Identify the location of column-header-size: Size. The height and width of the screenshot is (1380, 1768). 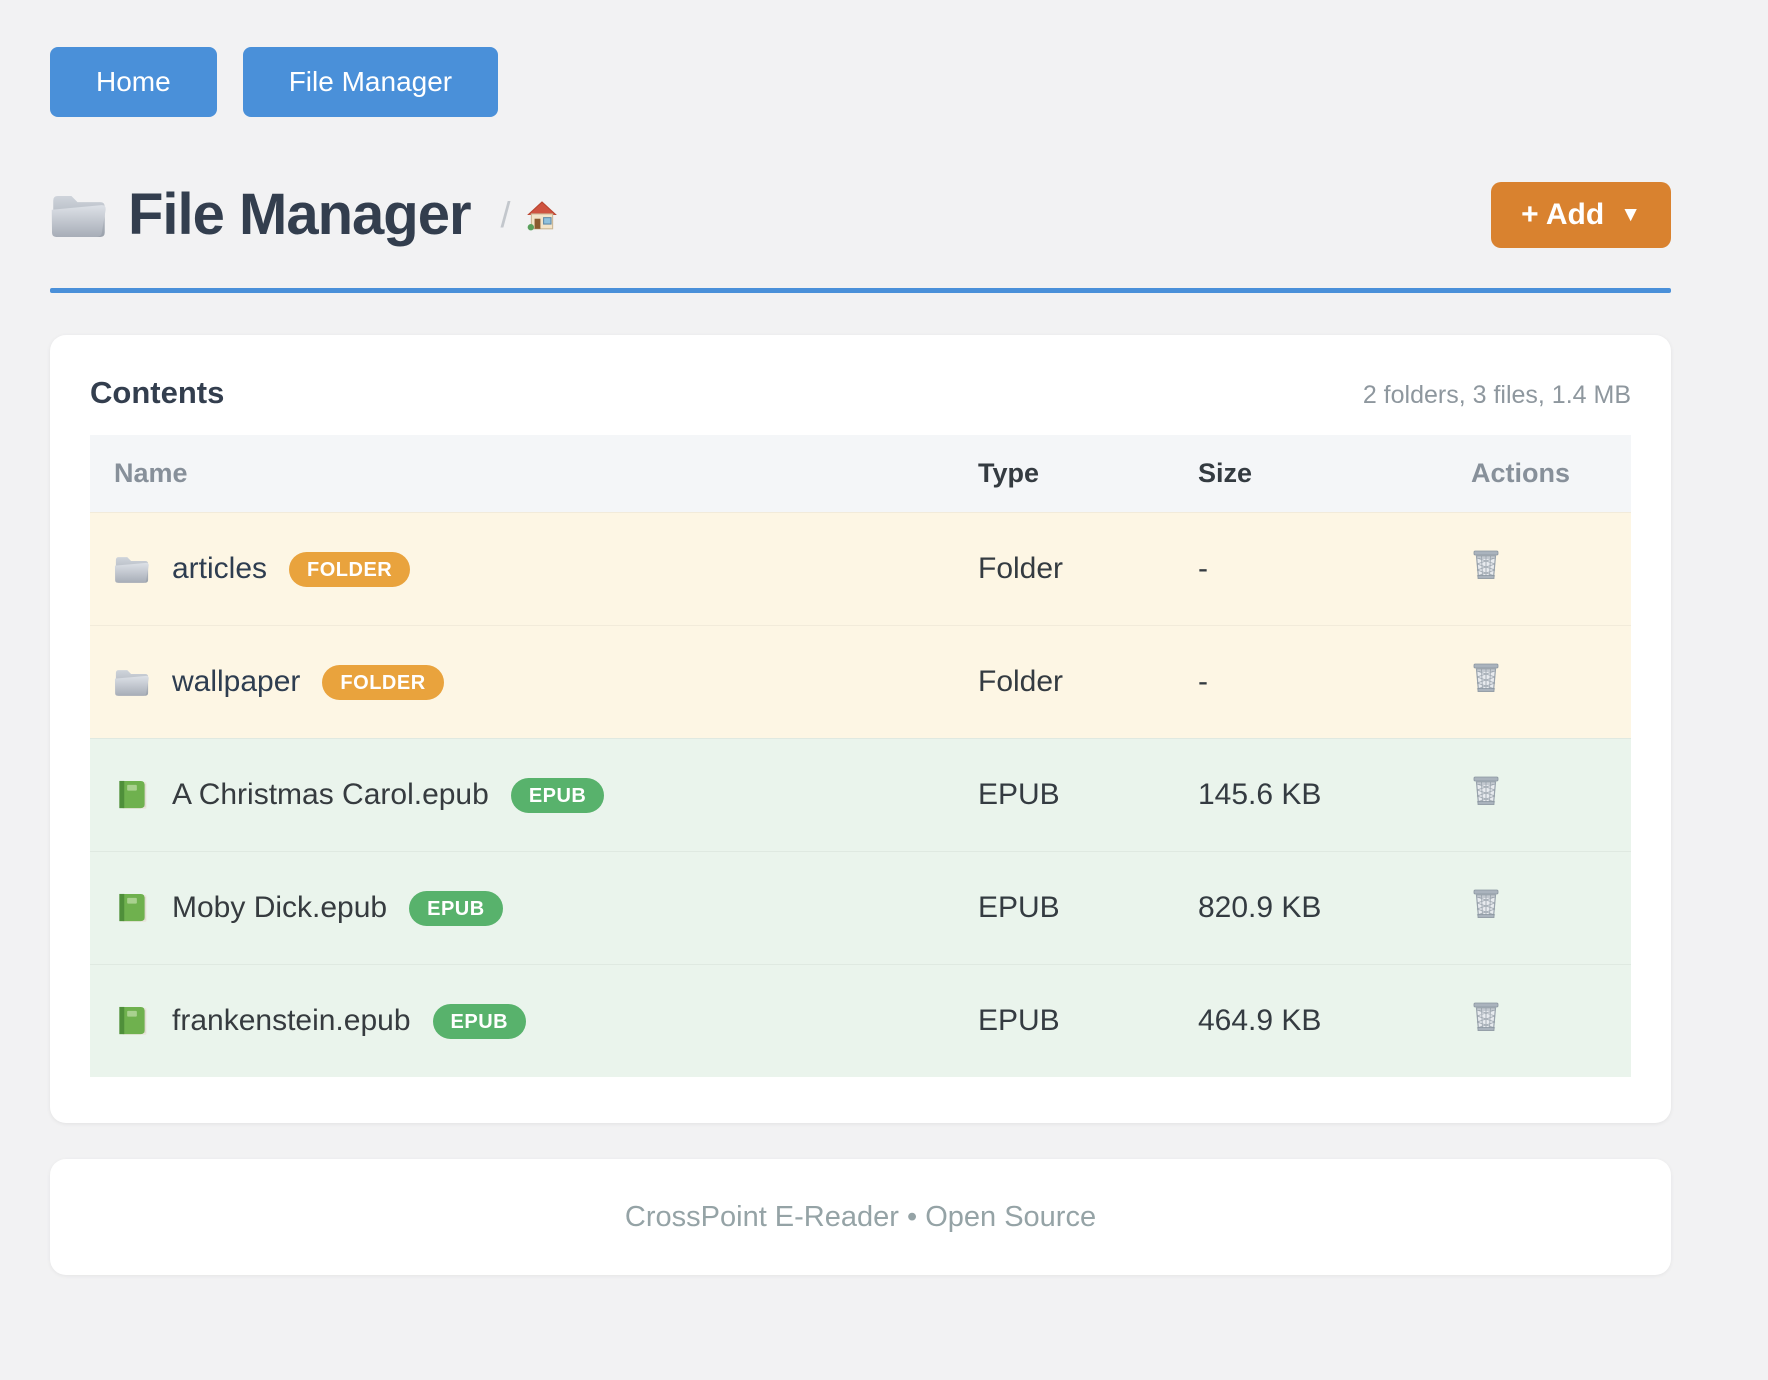
(1225, 473).